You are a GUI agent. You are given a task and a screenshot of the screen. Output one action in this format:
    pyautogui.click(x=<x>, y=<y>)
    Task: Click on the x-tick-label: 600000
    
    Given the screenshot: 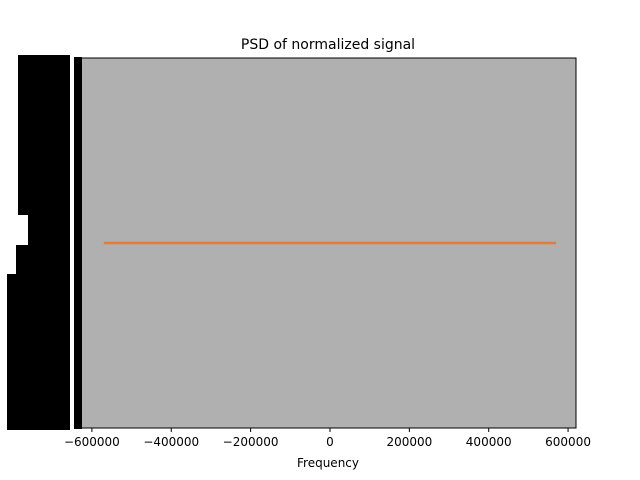 What is the action you would take?
    pyautogui.click(x=568, y=442)
    